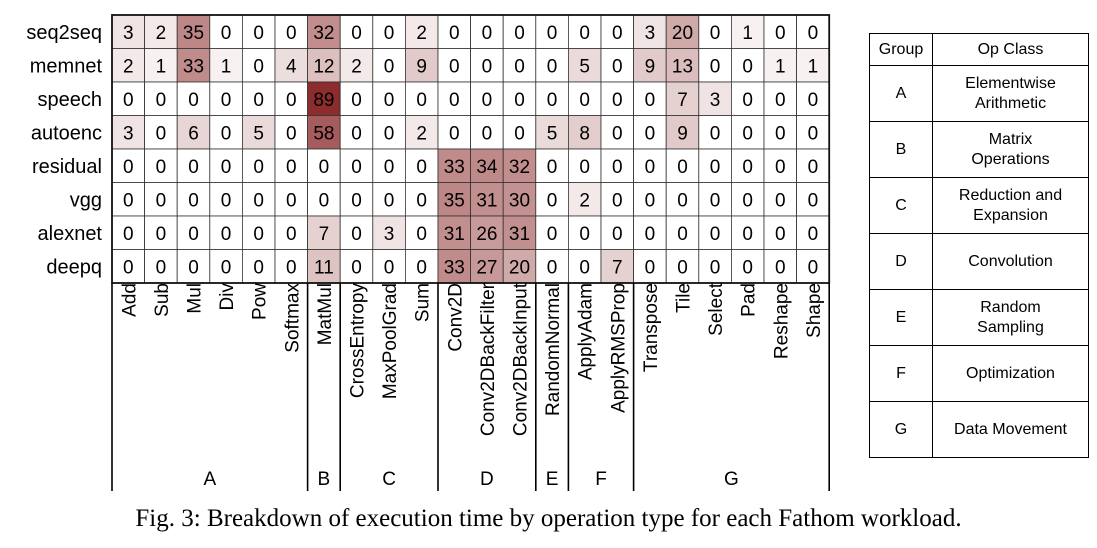 Image resolution: width=1097 pixels, height=548 pixels. I want to click on column-label: Reshape, so click(781, 321).